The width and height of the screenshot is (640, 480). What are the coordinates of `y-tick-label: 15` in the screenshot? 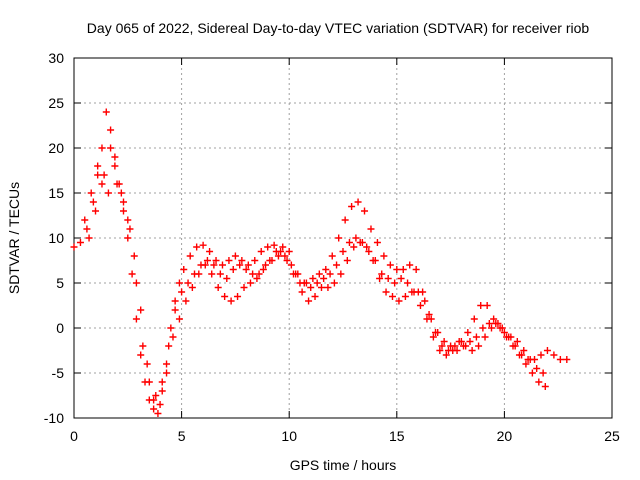 It's located at (56, 193).